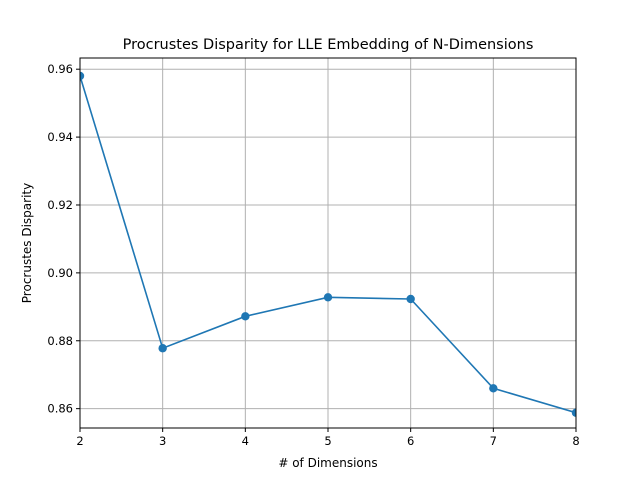  Describe the element at coordinates (60, 409) in the screenshot. I see `y-tick-label: 0.86` at that location.